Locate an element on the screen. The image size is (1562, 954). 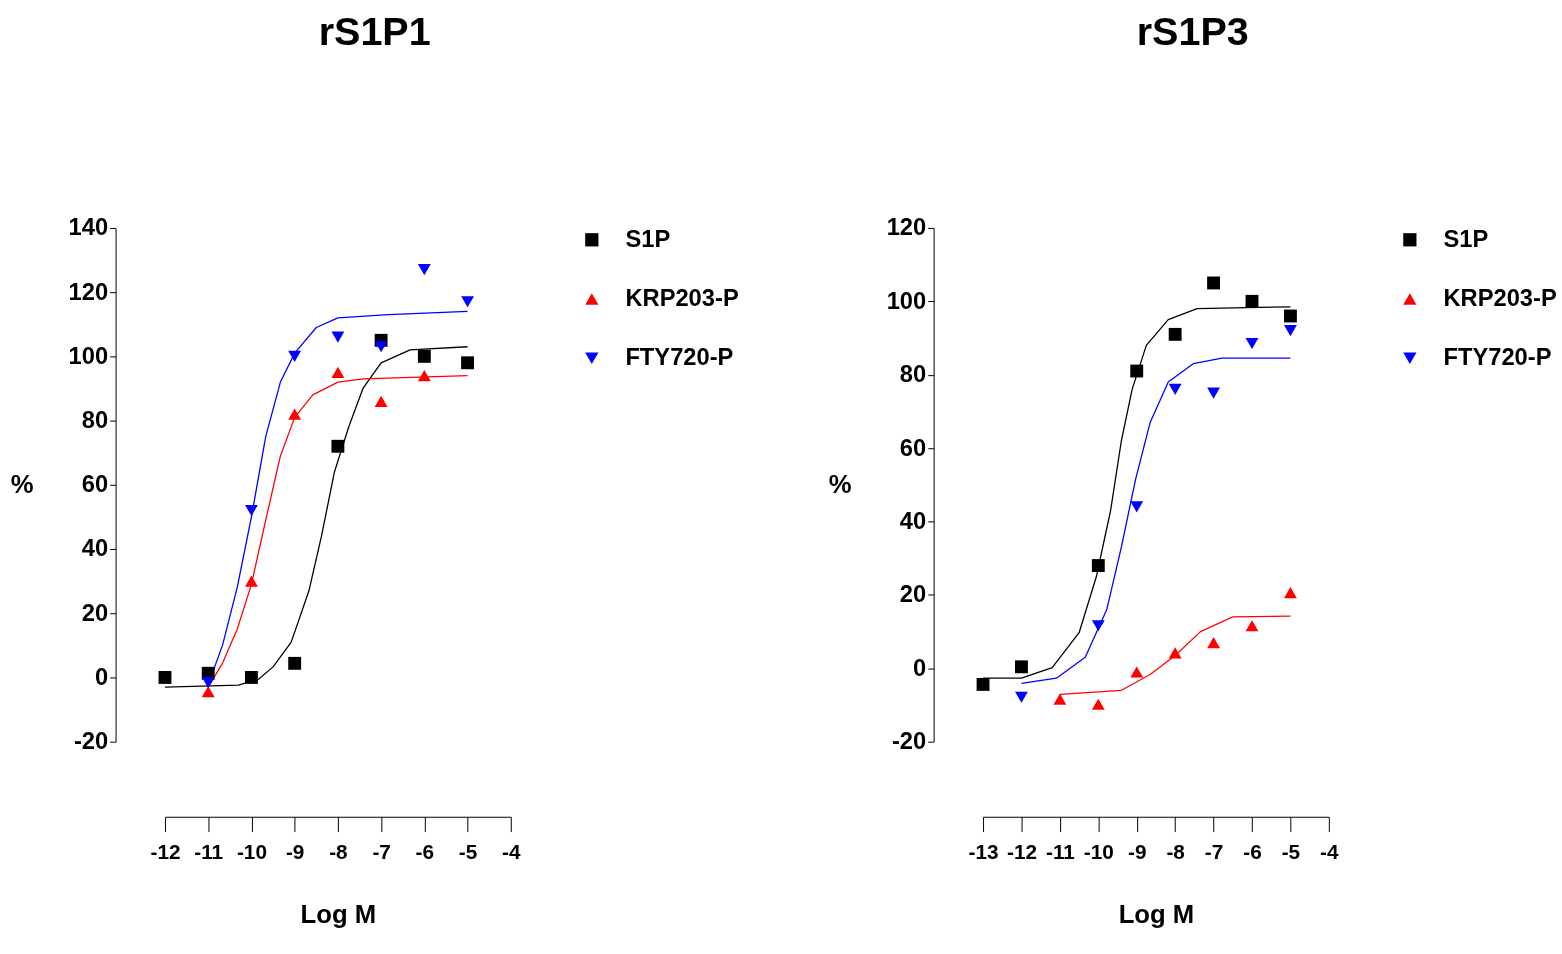
x-tick-label: -13 is located at coordinates (983, 851).